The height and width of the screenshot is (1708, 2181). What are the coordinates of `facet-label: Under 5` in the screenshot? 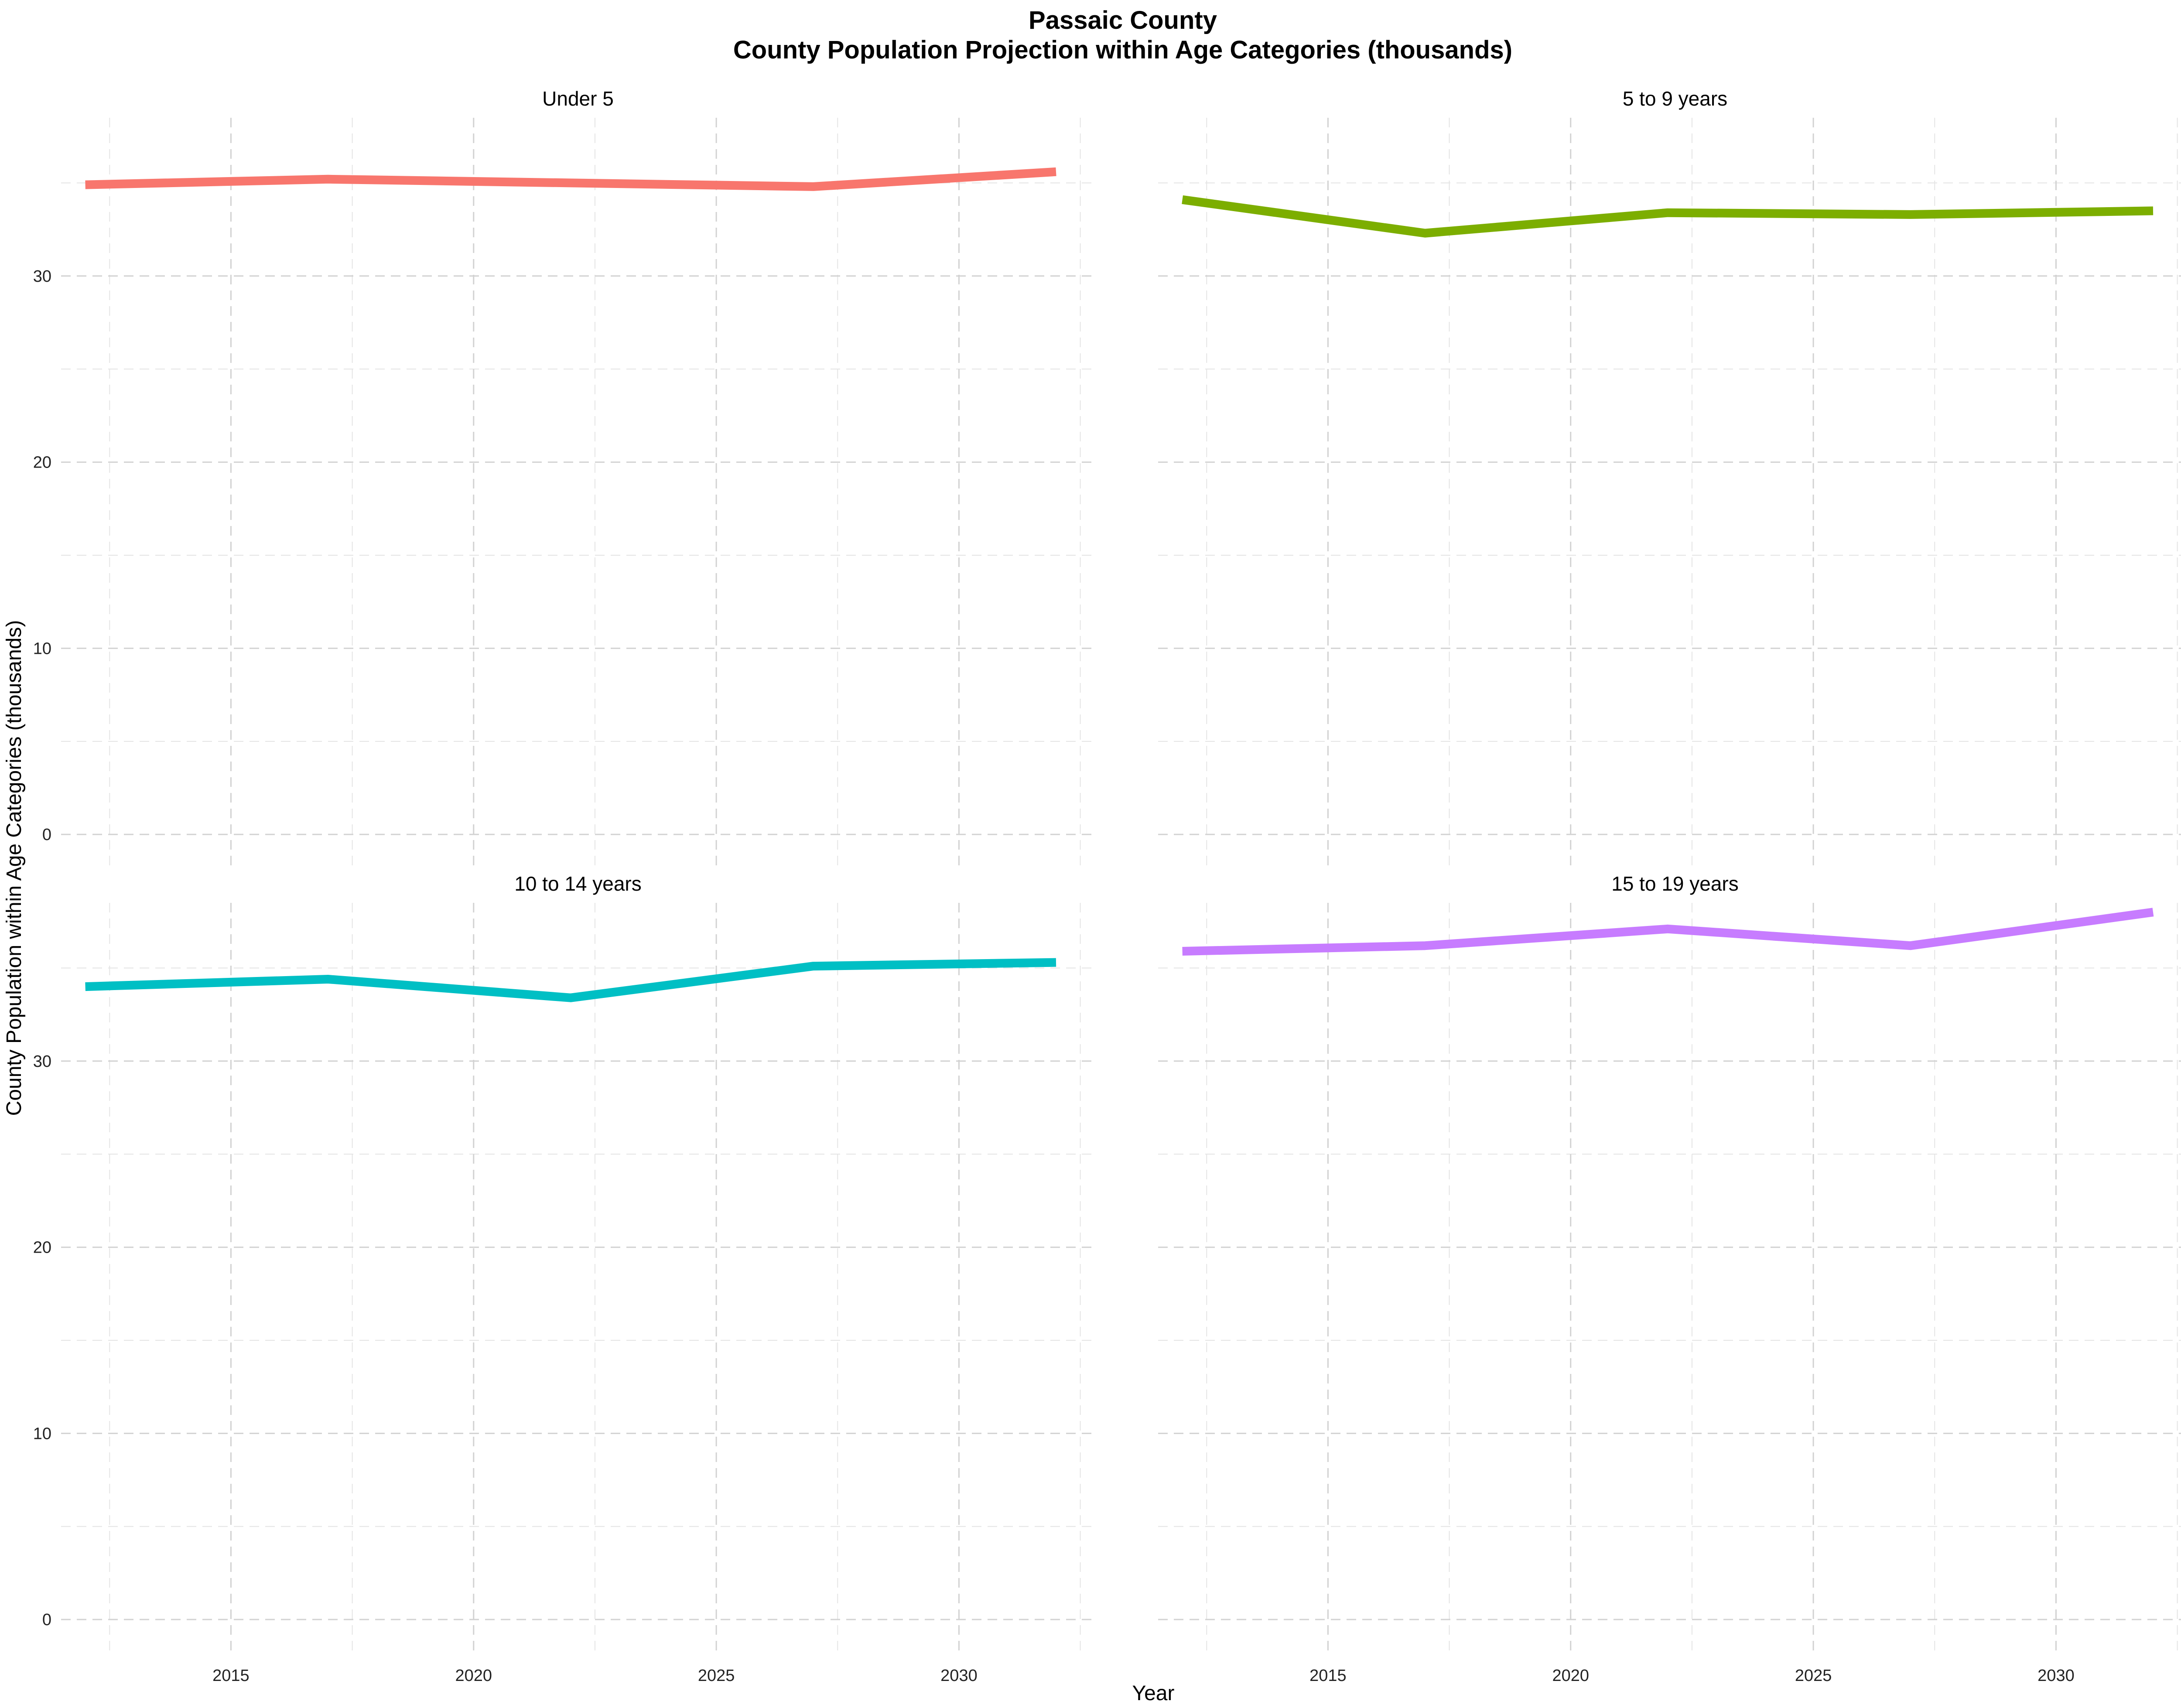 It's located at (578, 98).